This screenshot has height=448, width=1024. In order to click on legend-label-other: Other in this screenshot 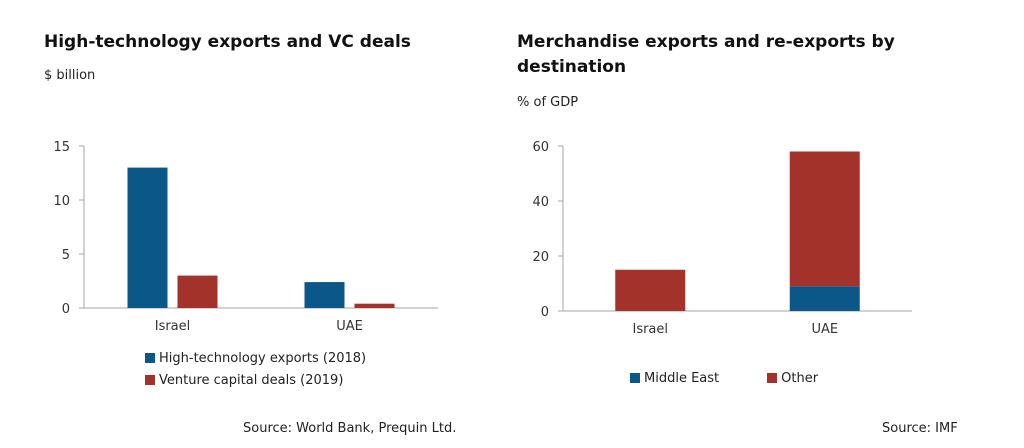, I will do `click(800, 378)`.